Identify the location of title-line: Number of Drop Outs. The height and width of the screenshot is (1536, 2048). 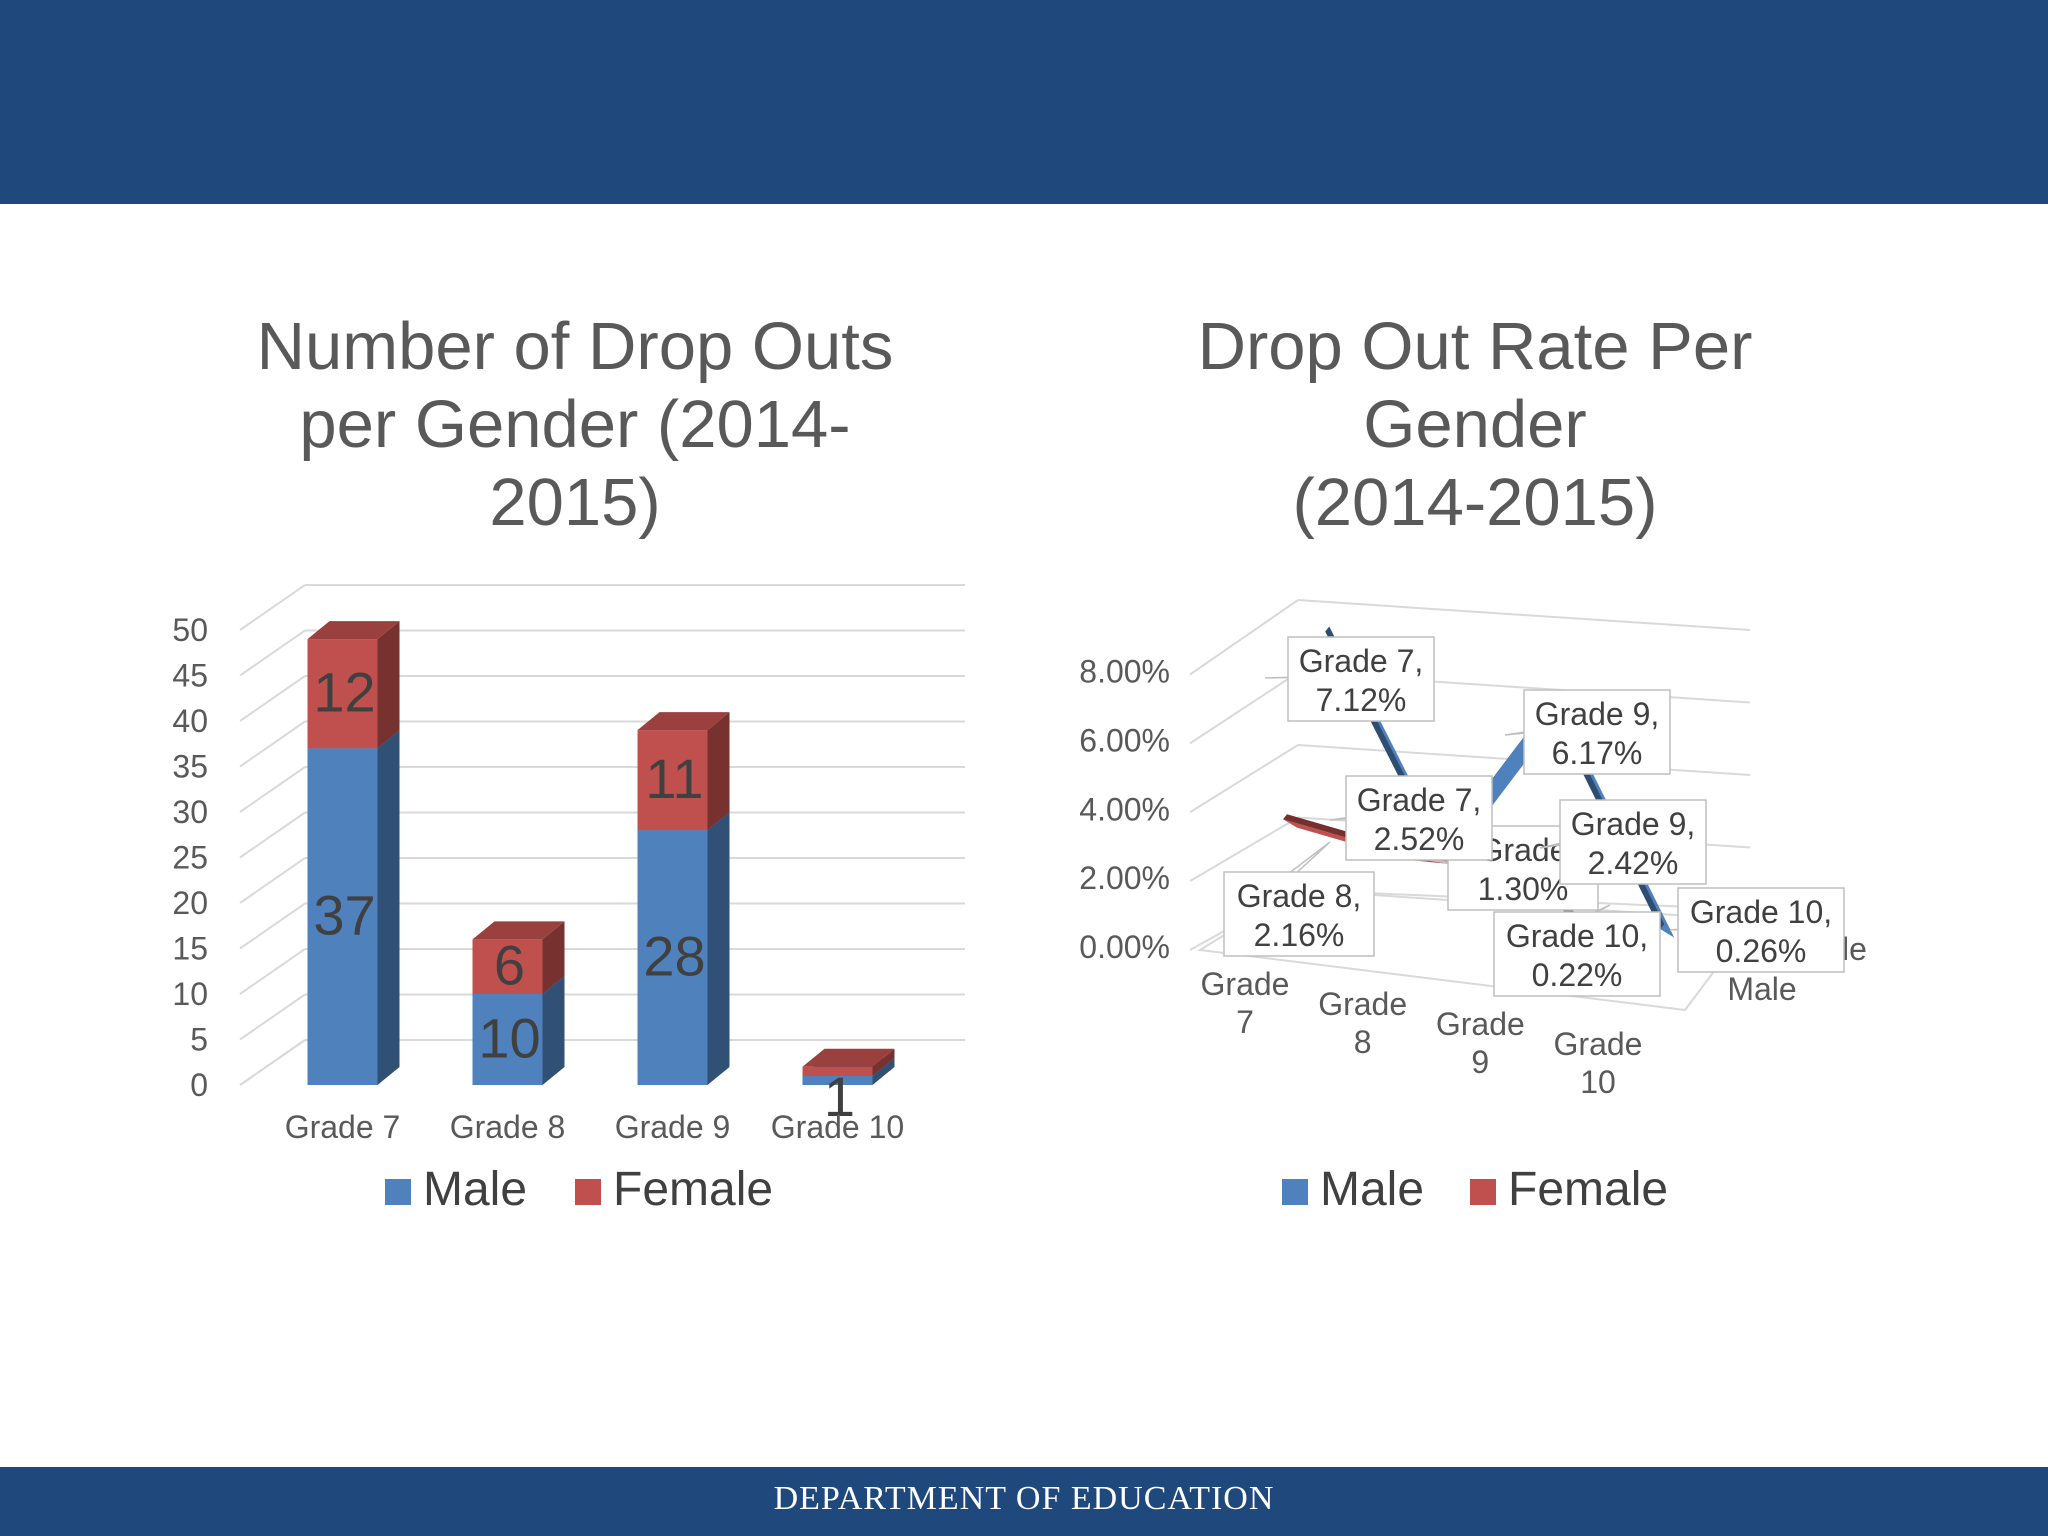
(575, 346).